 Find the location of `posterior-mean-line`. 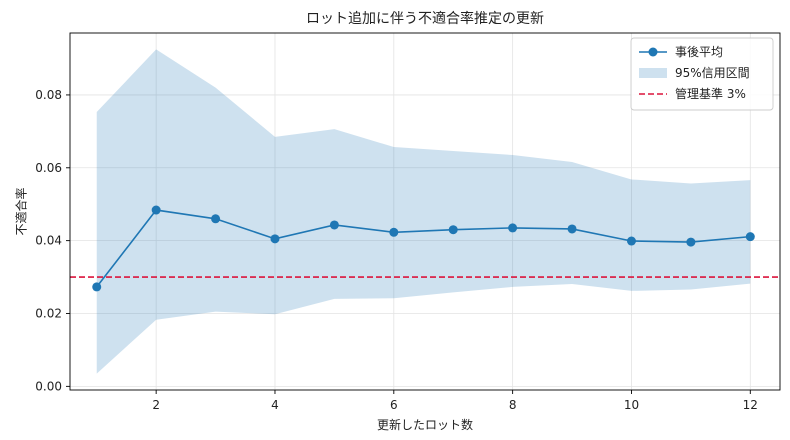

posterior-mean-line is located at coordinates (423, 248).